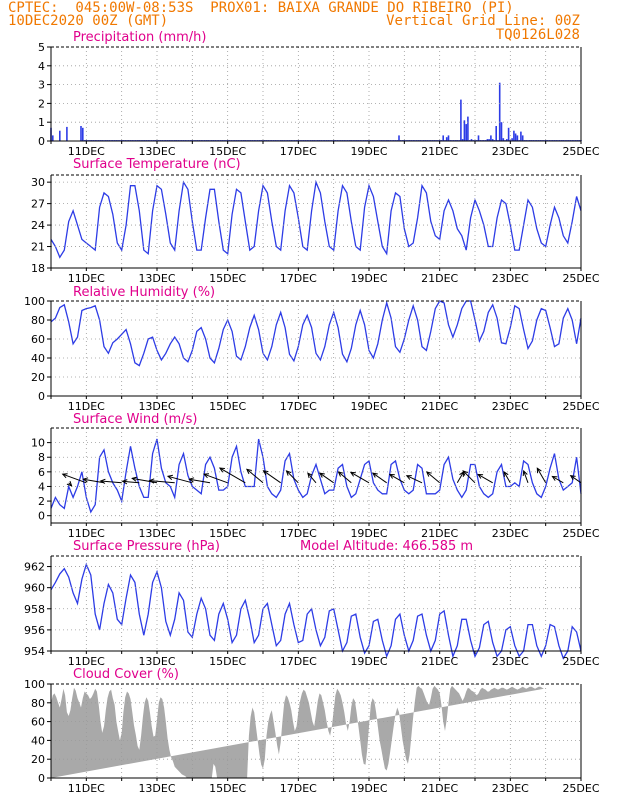 Image resolution: width=618 pixels, height=800 pixels. I want to click on x-tick-label: 21DEC, so click(439, 406).